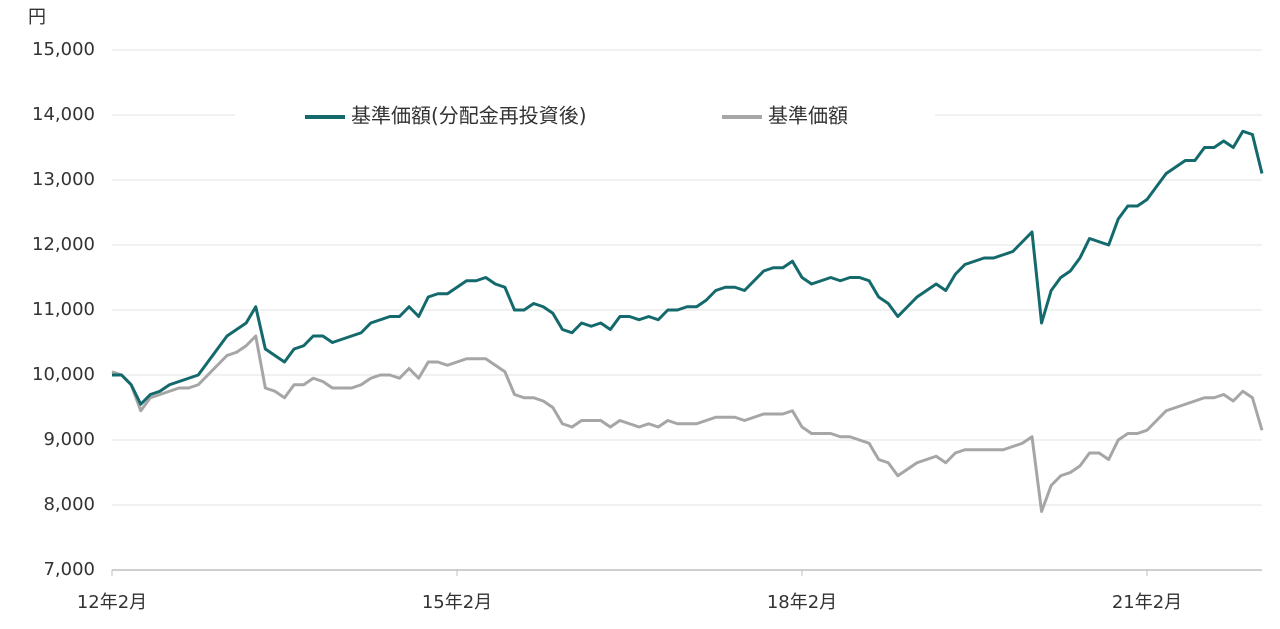 The height and width of the screenshot is (629, 1280). Describe the element at coordinates (69, 569) in the screenshot. I see `y-tick-label: 7,000` at that location.